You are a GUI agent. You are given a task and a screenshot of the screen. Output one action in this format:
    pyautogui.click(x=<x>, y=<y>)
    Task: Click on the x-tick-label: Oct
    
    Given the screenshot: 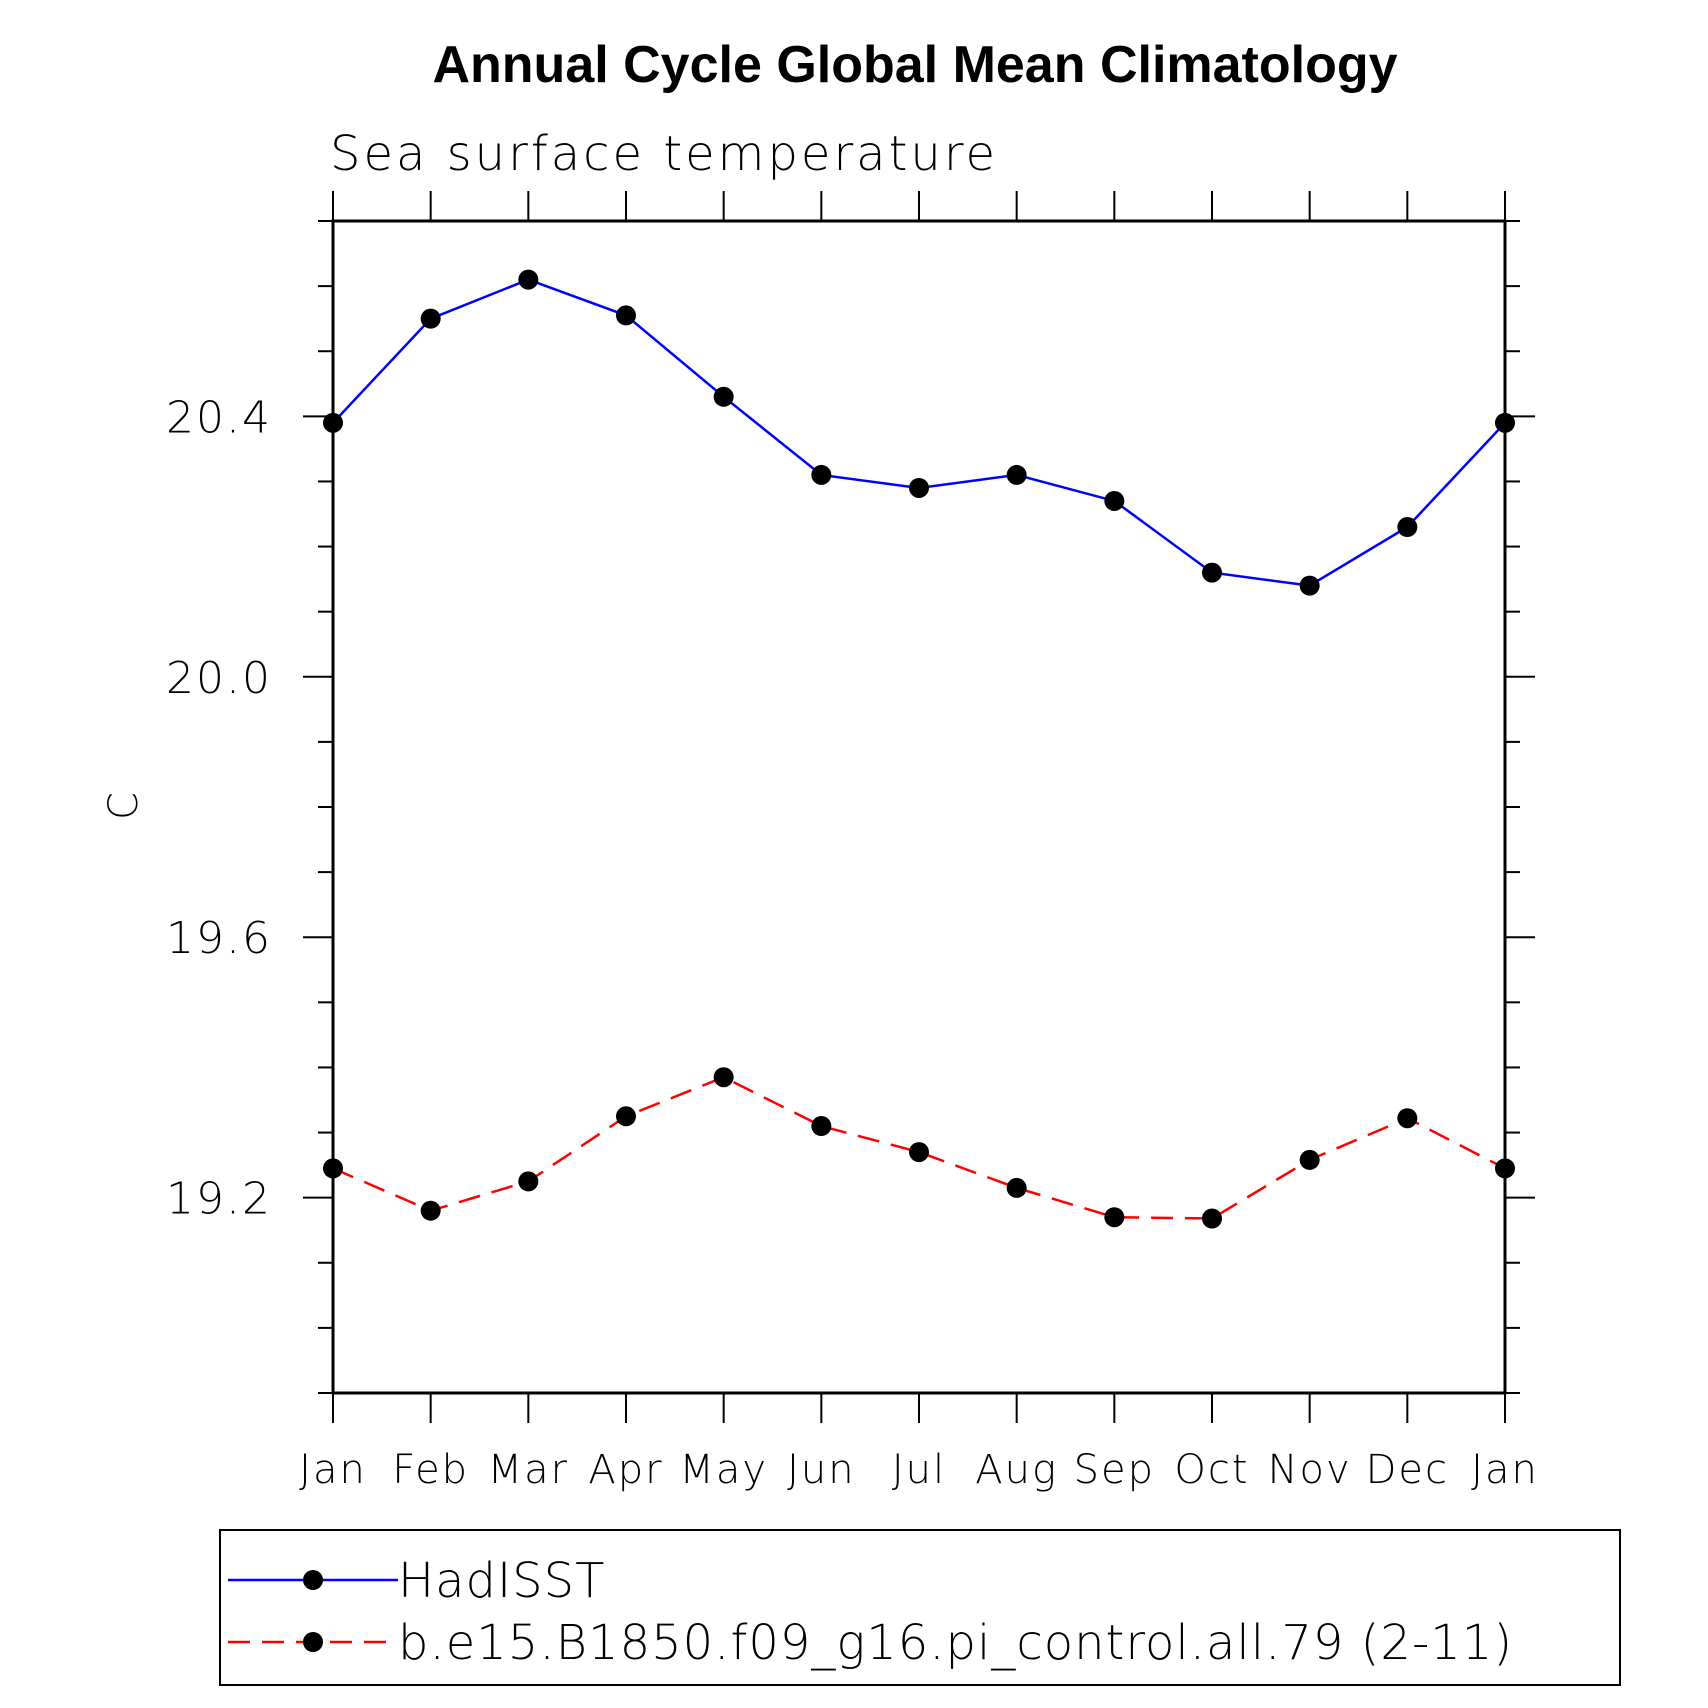 What is the action you would take?
    pyautogui.click(x=1211, y=1470)
    